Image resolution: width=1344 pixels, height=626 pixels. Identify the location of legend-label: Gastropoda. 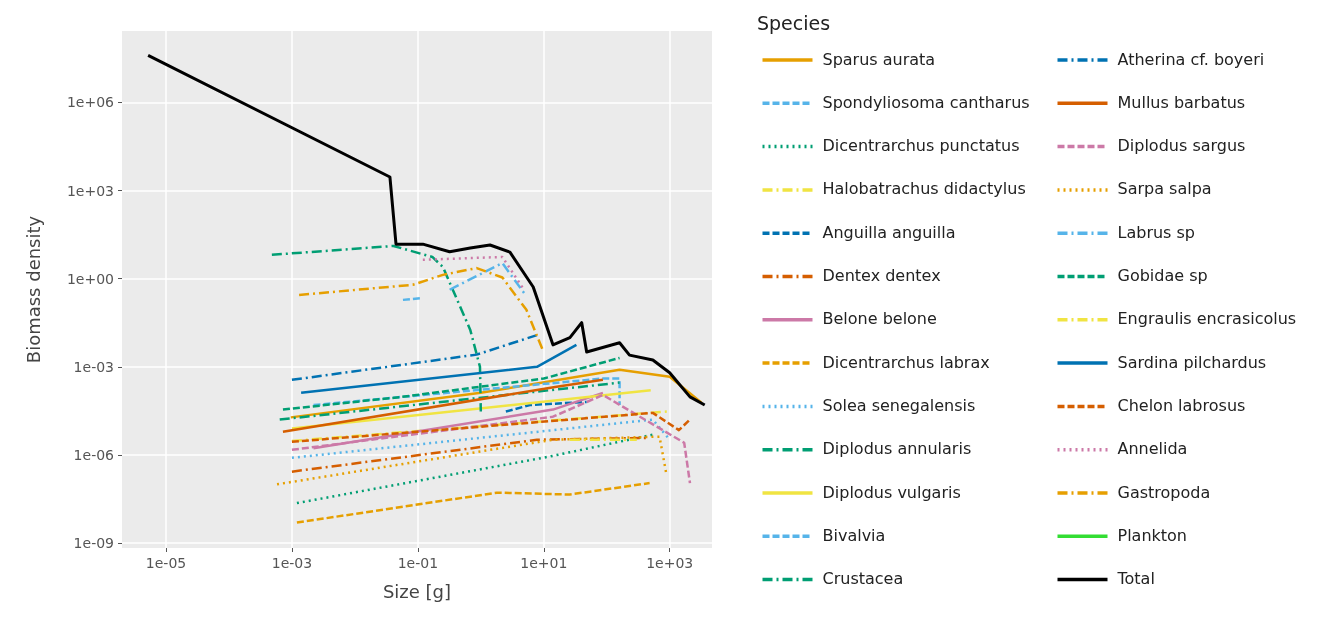
(1164, 492).